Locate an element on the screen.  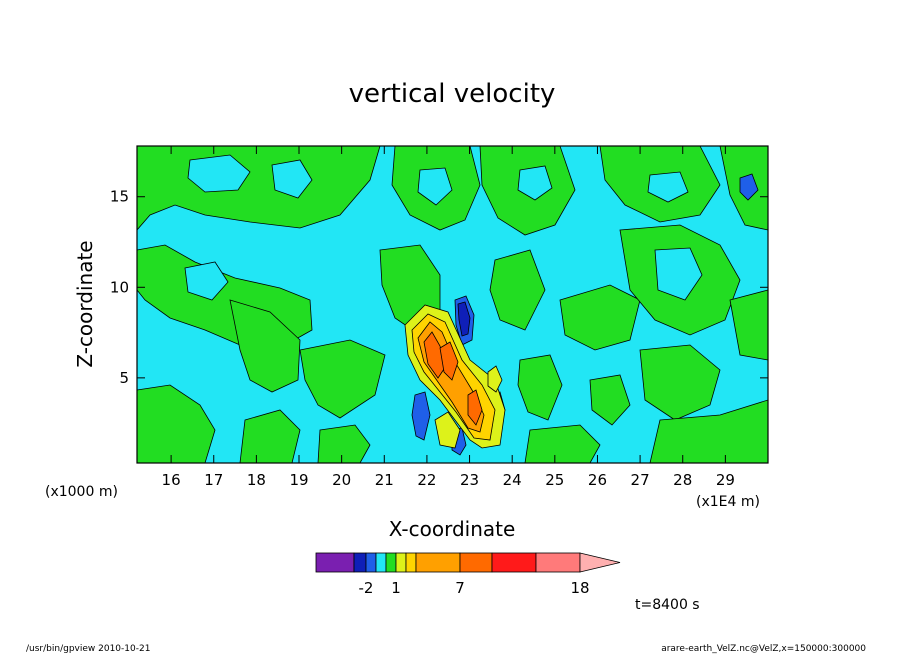
colorbar: -2 1 7 18 is located at coordinates (468, 574).